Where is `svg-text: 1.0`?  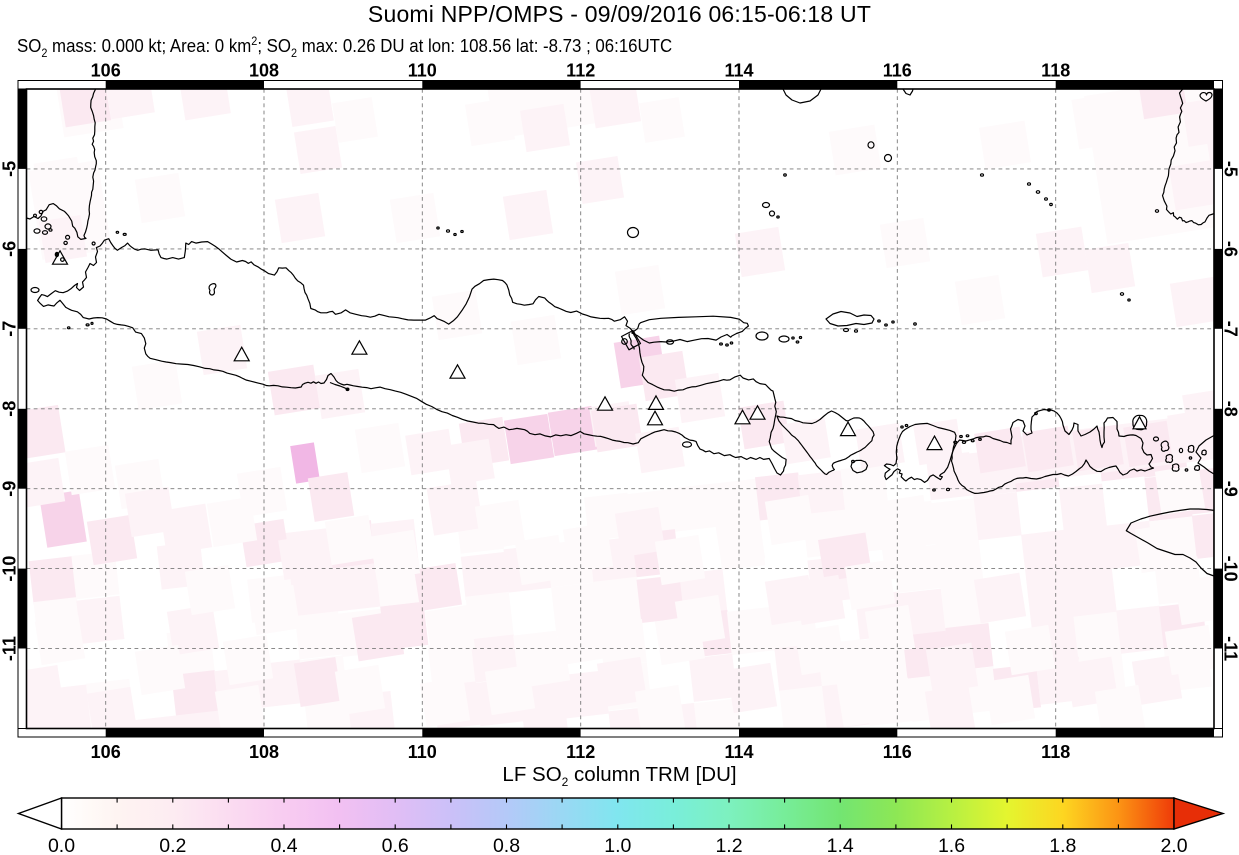 svg-text: 1.0 is located at coordinates (617, 845).